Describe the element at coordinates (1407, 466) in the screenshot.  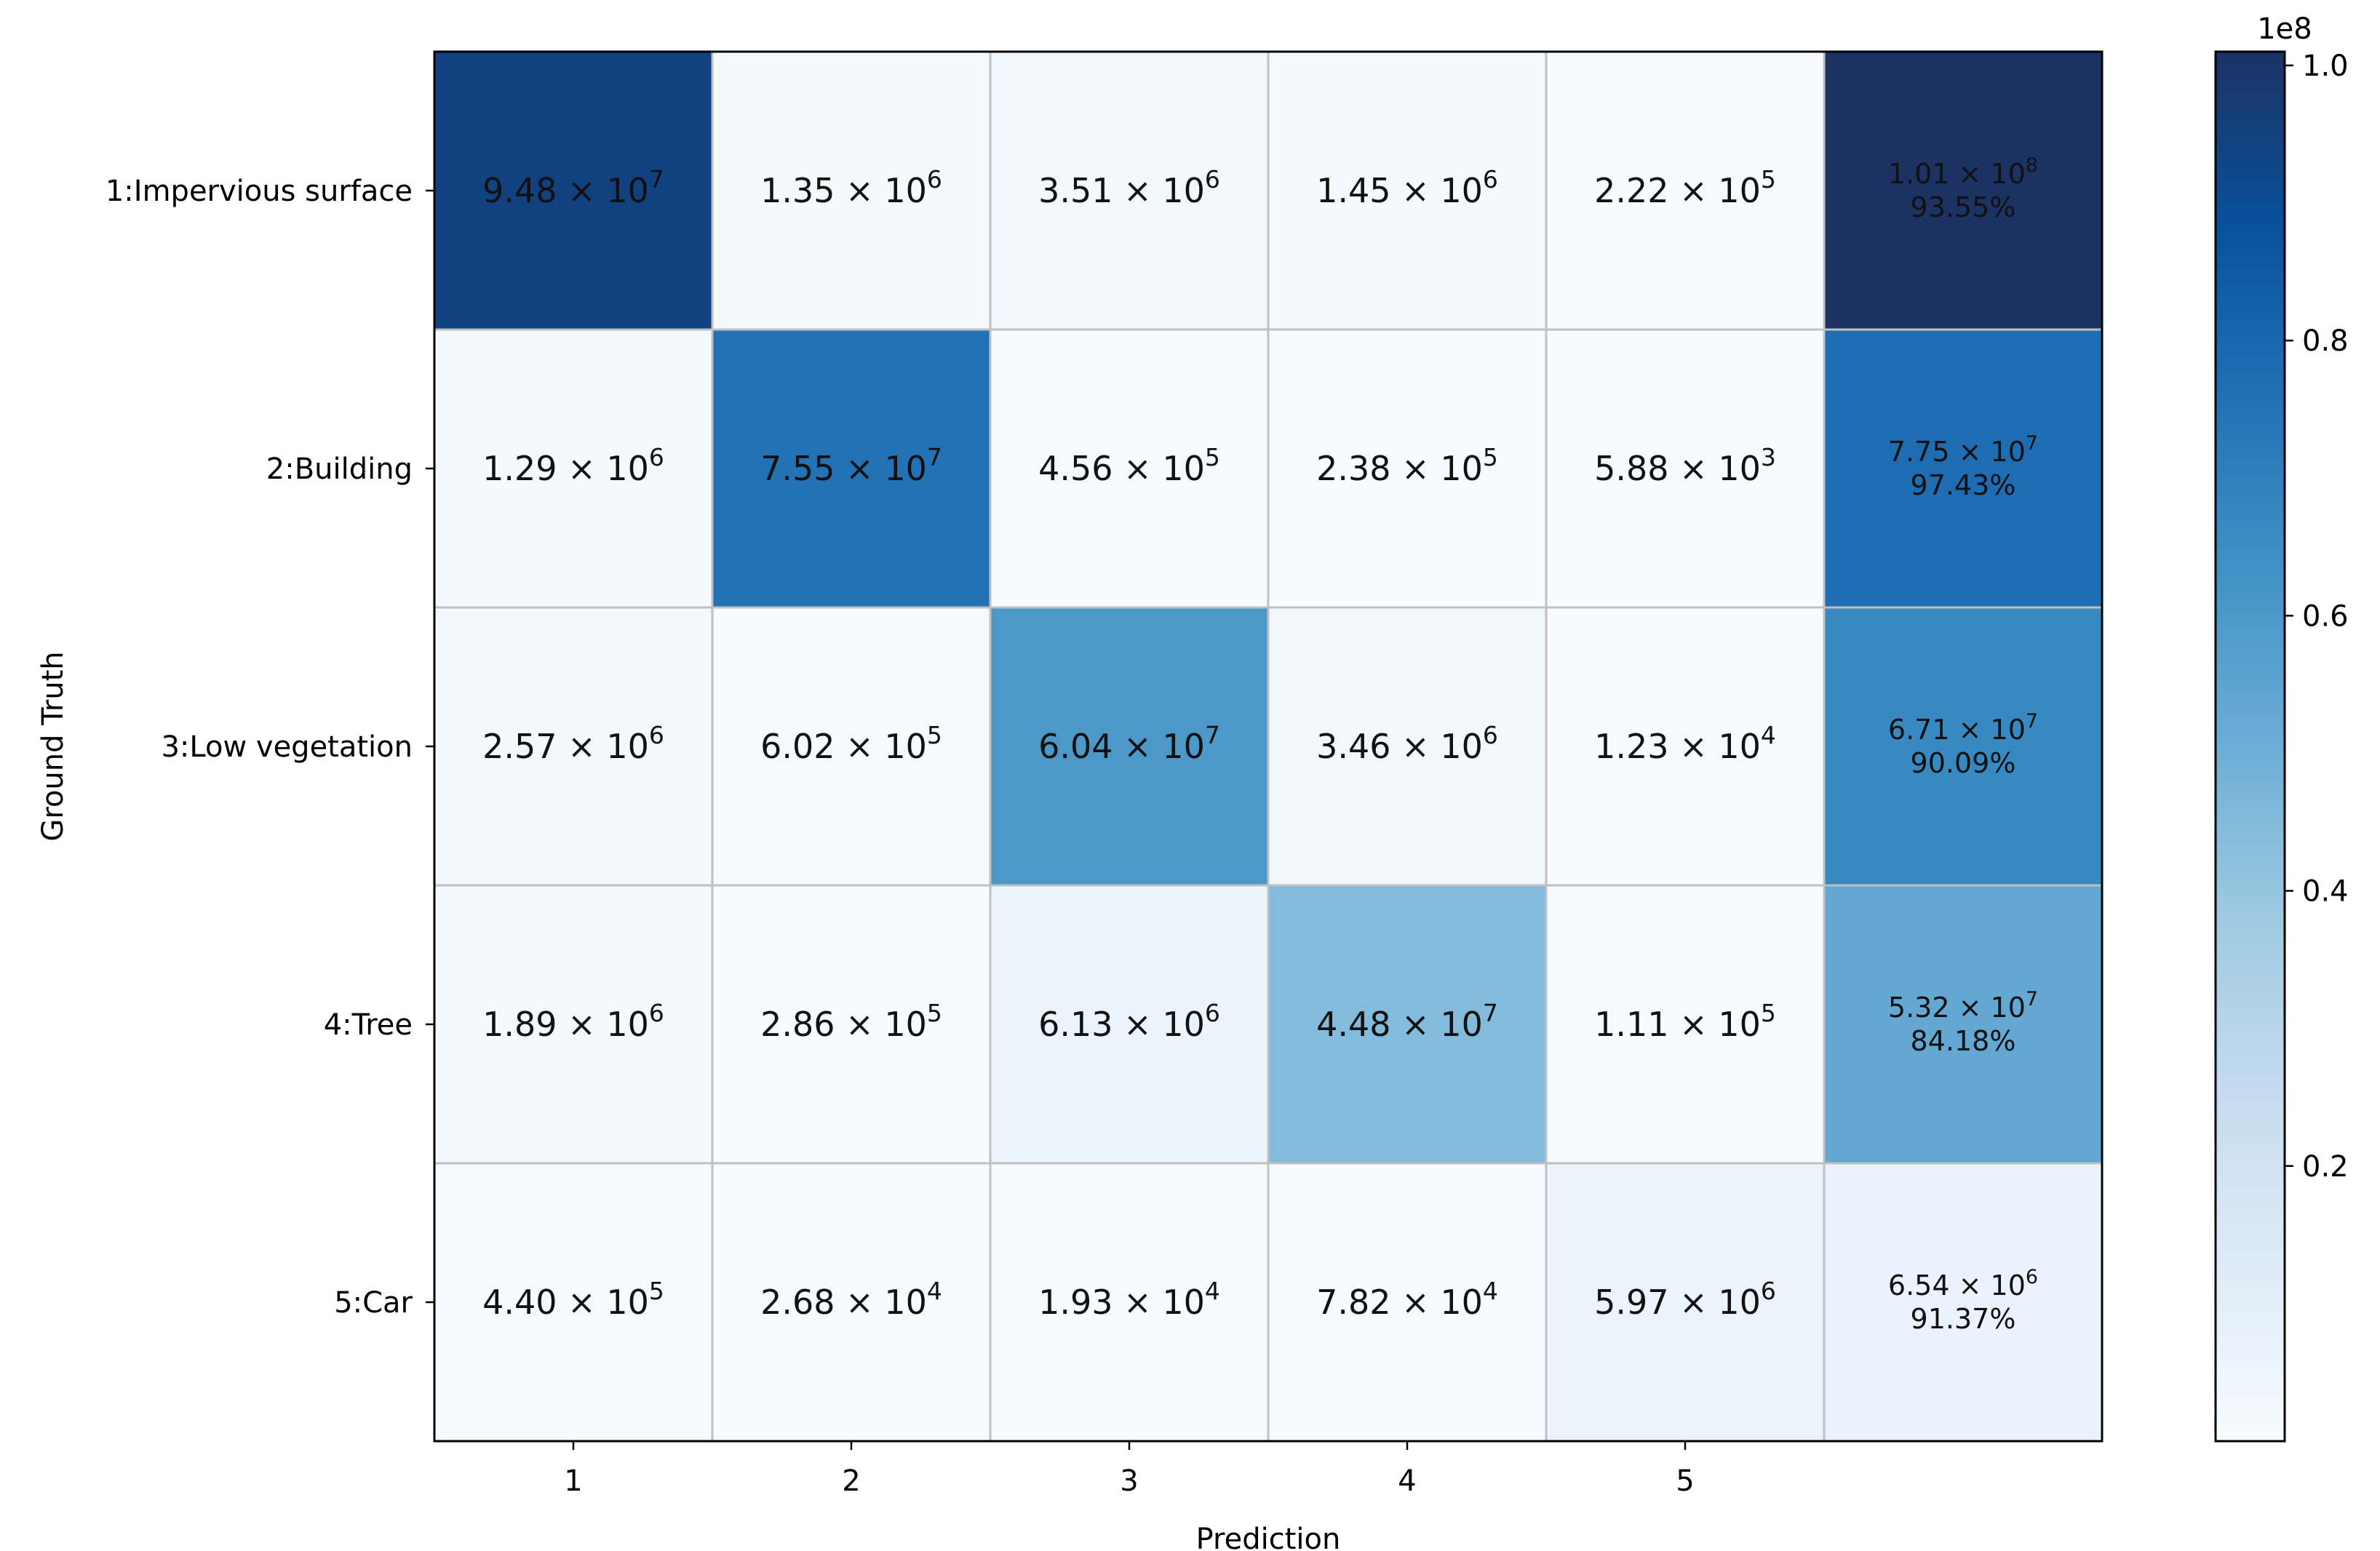
I see `cell-label-r2-c4: 2.38 × 10⁵` at that location.